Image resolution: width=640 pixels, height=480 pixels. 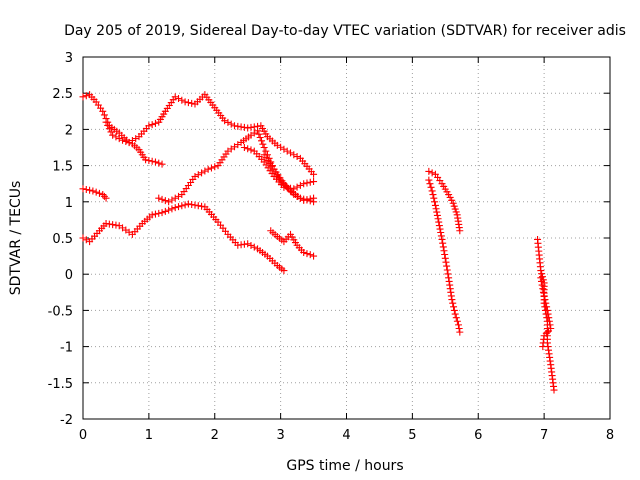 What do you see at coordinates (198, 134) in the screenshot?
I see `series-track-a` at bounding box center [198, 134].